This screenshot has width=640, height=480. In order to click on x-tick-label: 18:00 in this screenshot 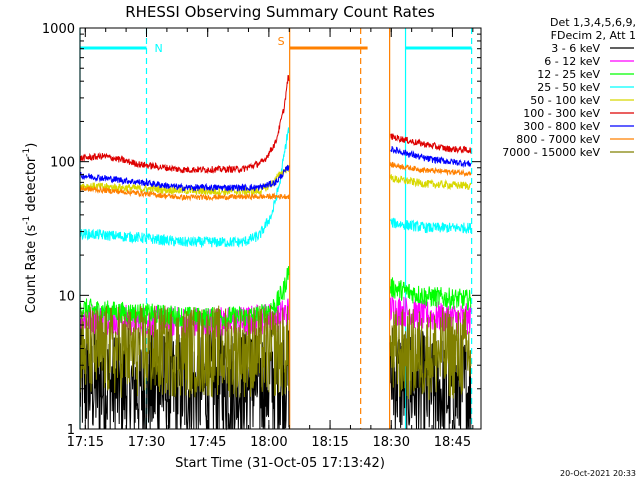, I will do `click(268, 442)`.